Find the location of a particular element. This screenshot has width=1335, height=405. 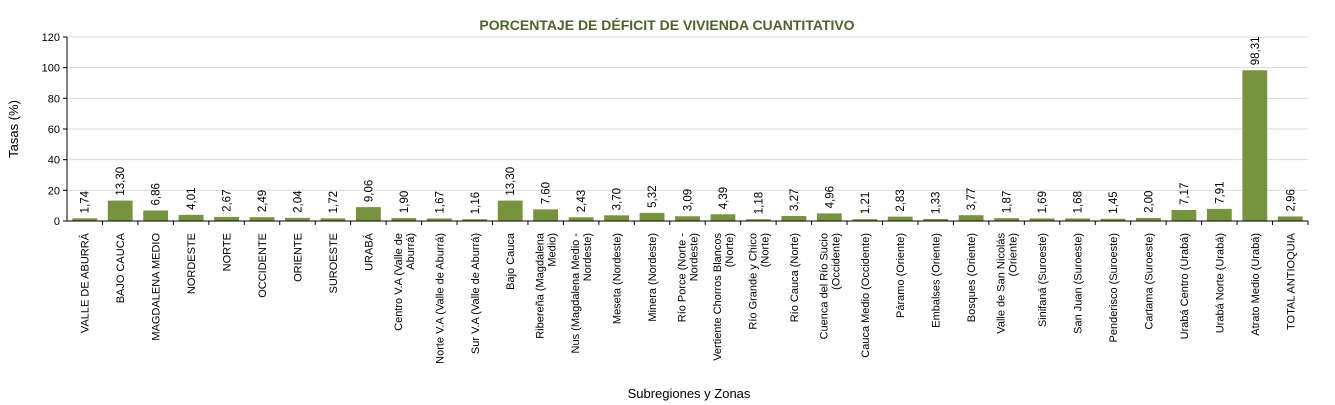

data-label-28: 1,68 is located at coordinates (1079, 202).